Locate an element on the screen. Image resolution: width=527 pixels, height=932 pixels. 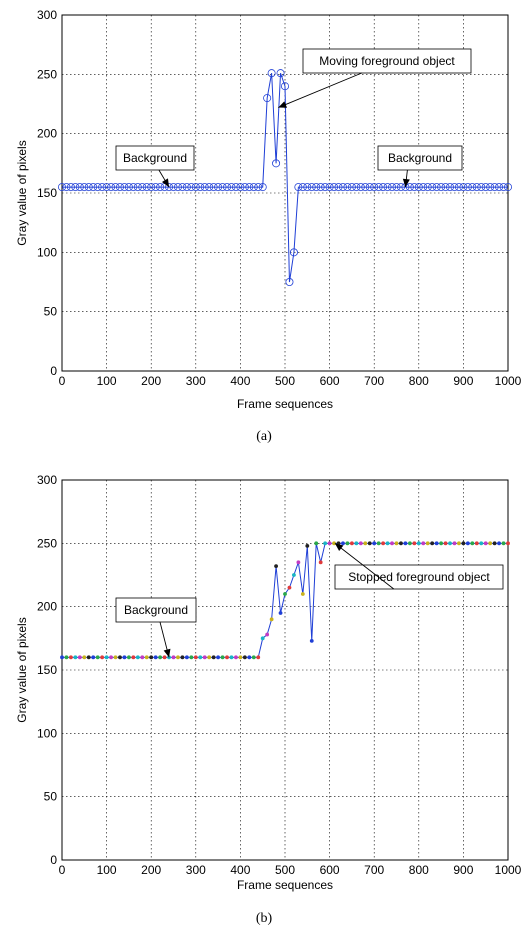
panel-b-annotation: Stopped foreground object is located at coordinates (419, 566).